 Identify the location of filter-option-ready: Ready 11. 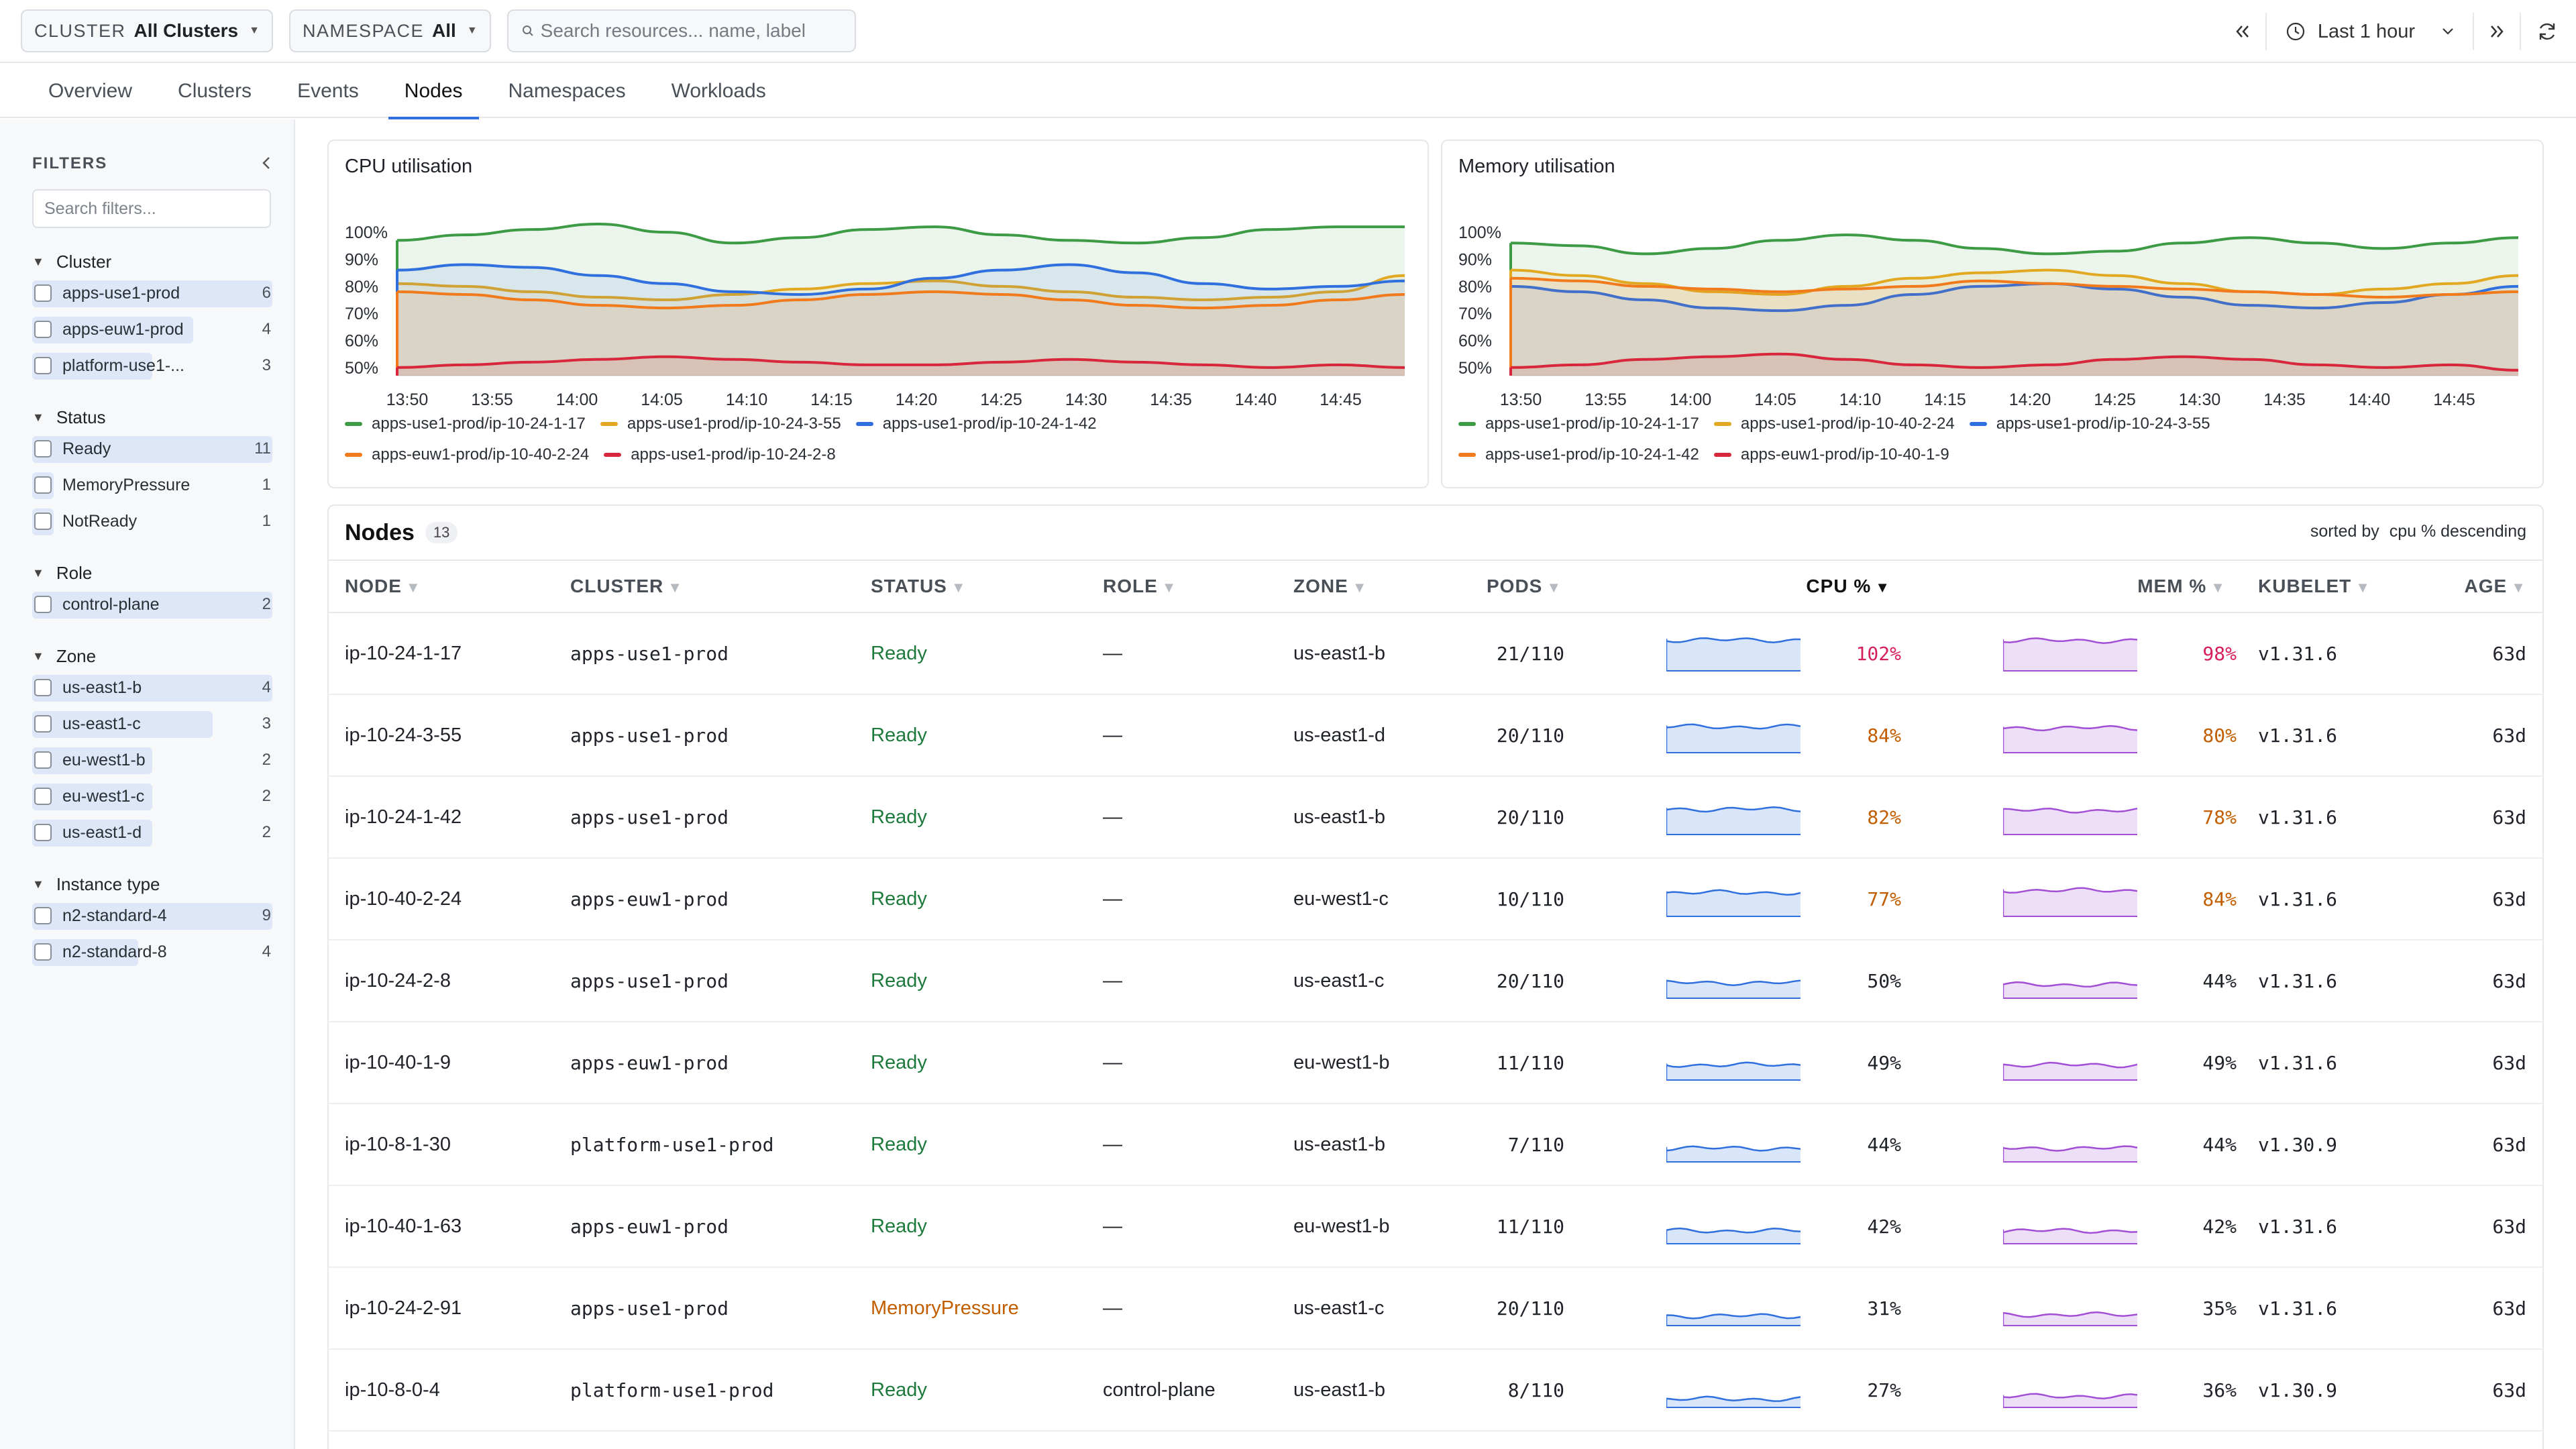
(152, 449).